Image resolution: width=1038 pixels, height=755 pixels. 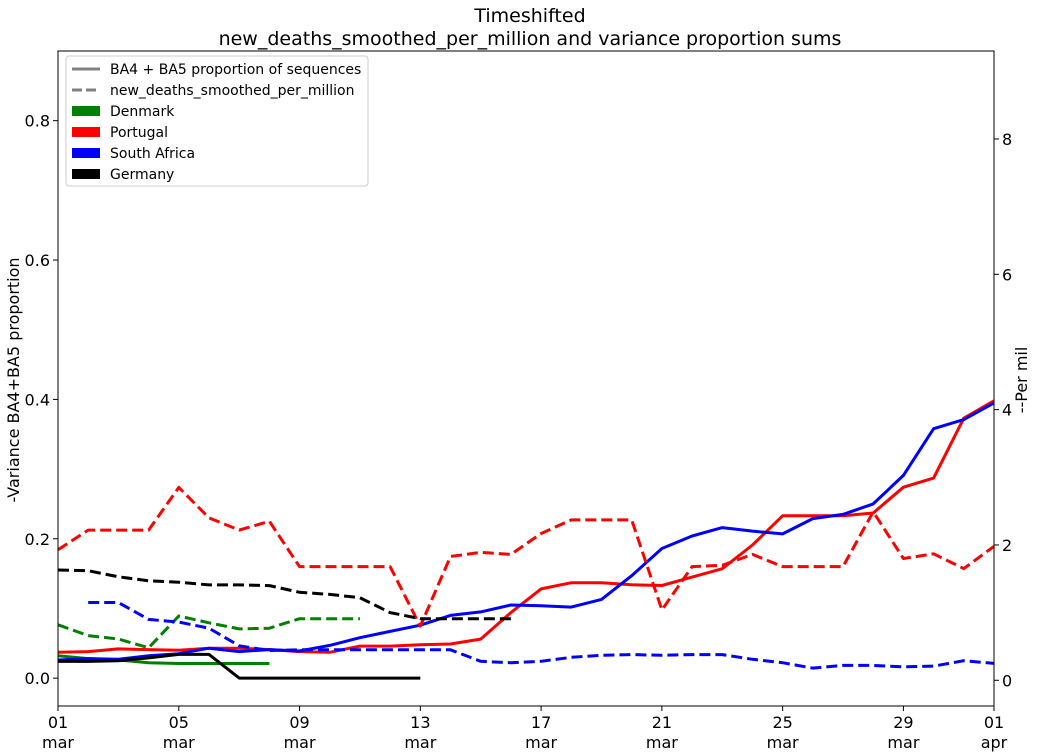 I want to click on series-line-germany-variance, so click(x=239, y=666).